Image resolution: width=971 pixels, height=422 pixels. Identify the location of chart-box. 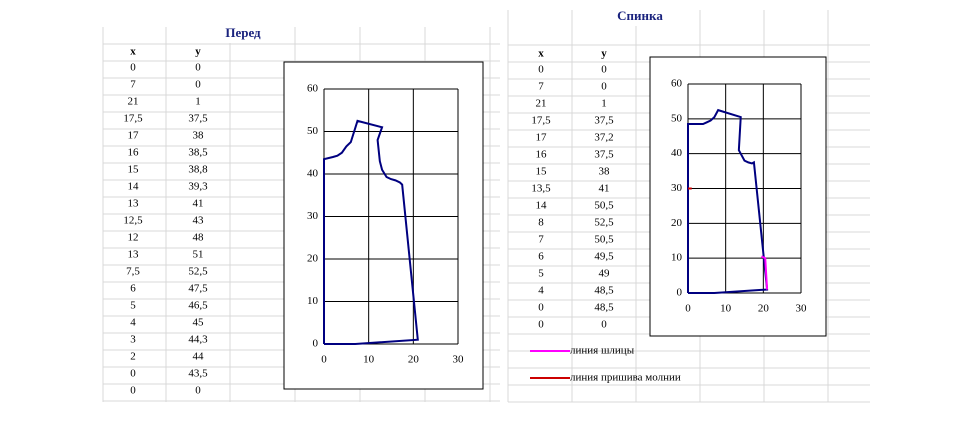
(738, 196).